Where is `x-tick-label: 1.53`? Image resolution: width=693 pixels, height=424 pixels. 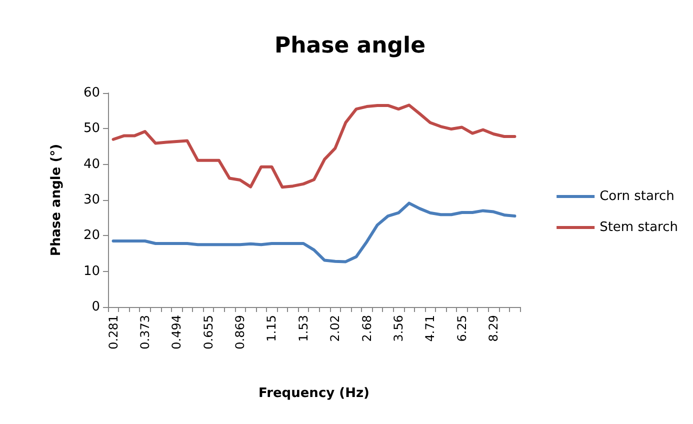
x-tick-label: 1.53 is located at coordinates (303, 328).